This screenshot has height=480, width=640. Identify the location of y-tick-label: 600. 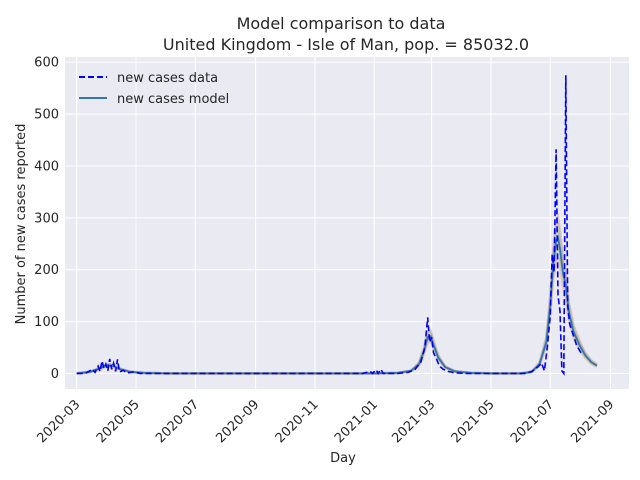
(46, 63).